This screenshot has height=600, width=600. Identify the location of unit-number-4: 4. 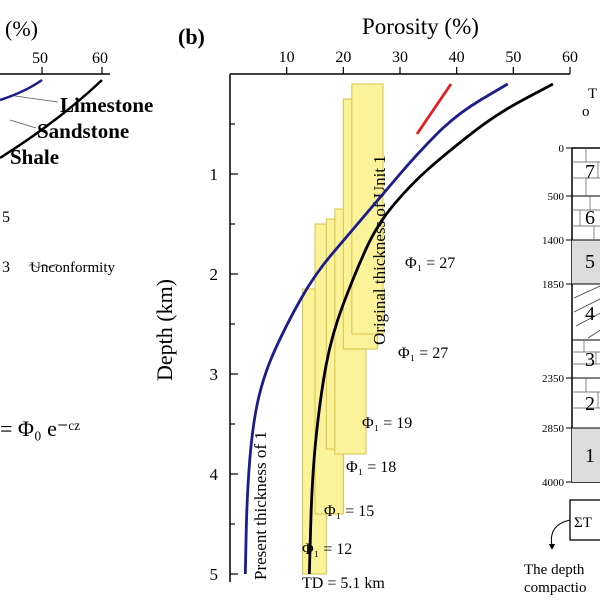
(590, 314).